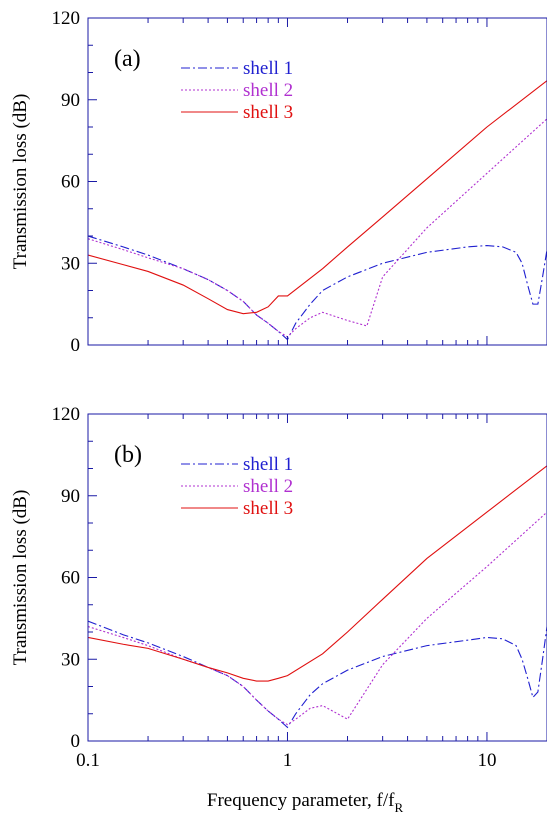  Describe the element at coordinates (88, 760) in the screenshot. I see `x-tick-label: 0.1` at that location.